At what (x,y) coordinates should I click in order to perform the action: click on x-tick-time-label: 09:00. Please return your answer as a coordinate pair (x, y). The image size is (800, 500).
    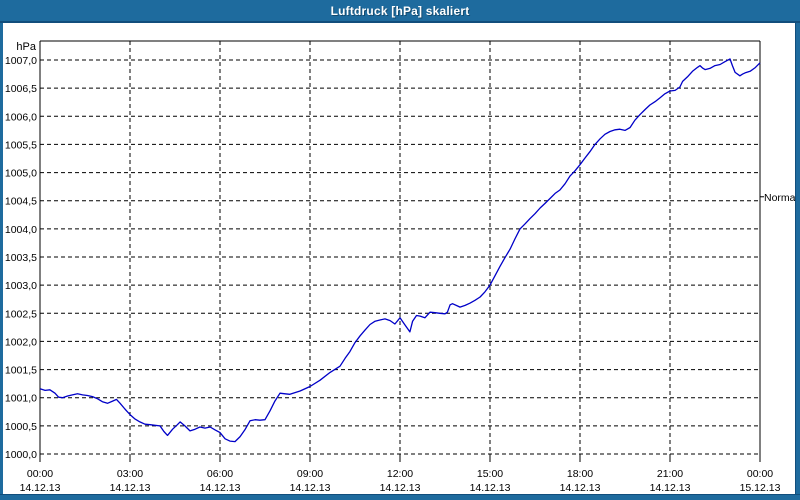
    Looking at the image, I should click on (310, 474).